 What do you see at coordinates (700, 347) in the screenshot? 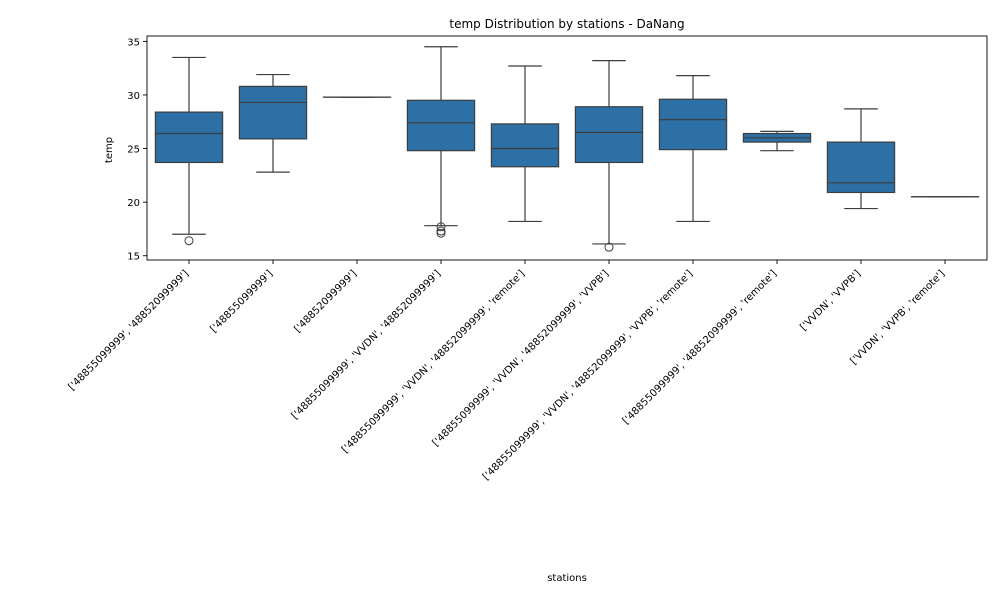
I see `x-tick-label: ['48855099999', '48852099999', 'remote']` at bounding box center [700, 347].